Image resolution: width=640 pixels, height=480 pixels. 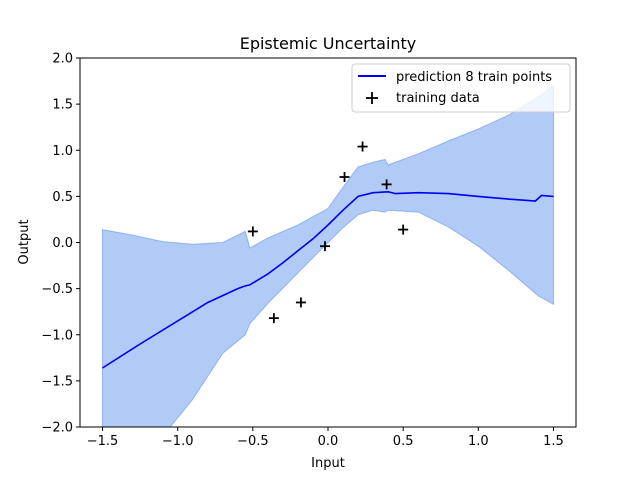 I want to click on legend-marker-training, so click(x=372, y=98).